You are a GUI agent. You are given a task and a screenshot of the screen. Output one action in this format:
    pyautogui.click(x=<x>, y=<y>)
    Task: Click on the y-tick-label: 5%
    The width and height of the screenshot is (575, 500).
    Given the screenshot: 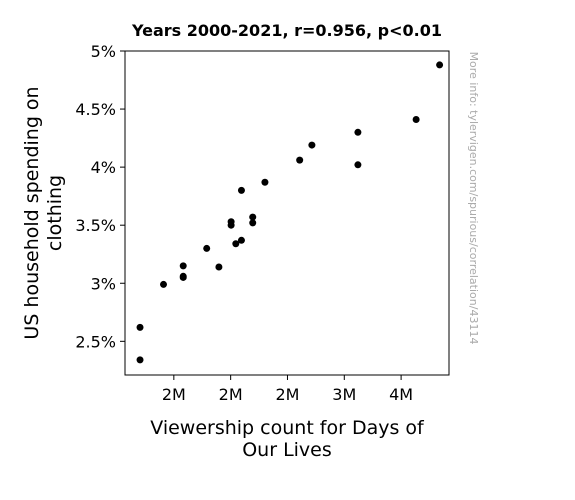 What is the action you would take?
    pyautogui.click(x=103, y=51)
    